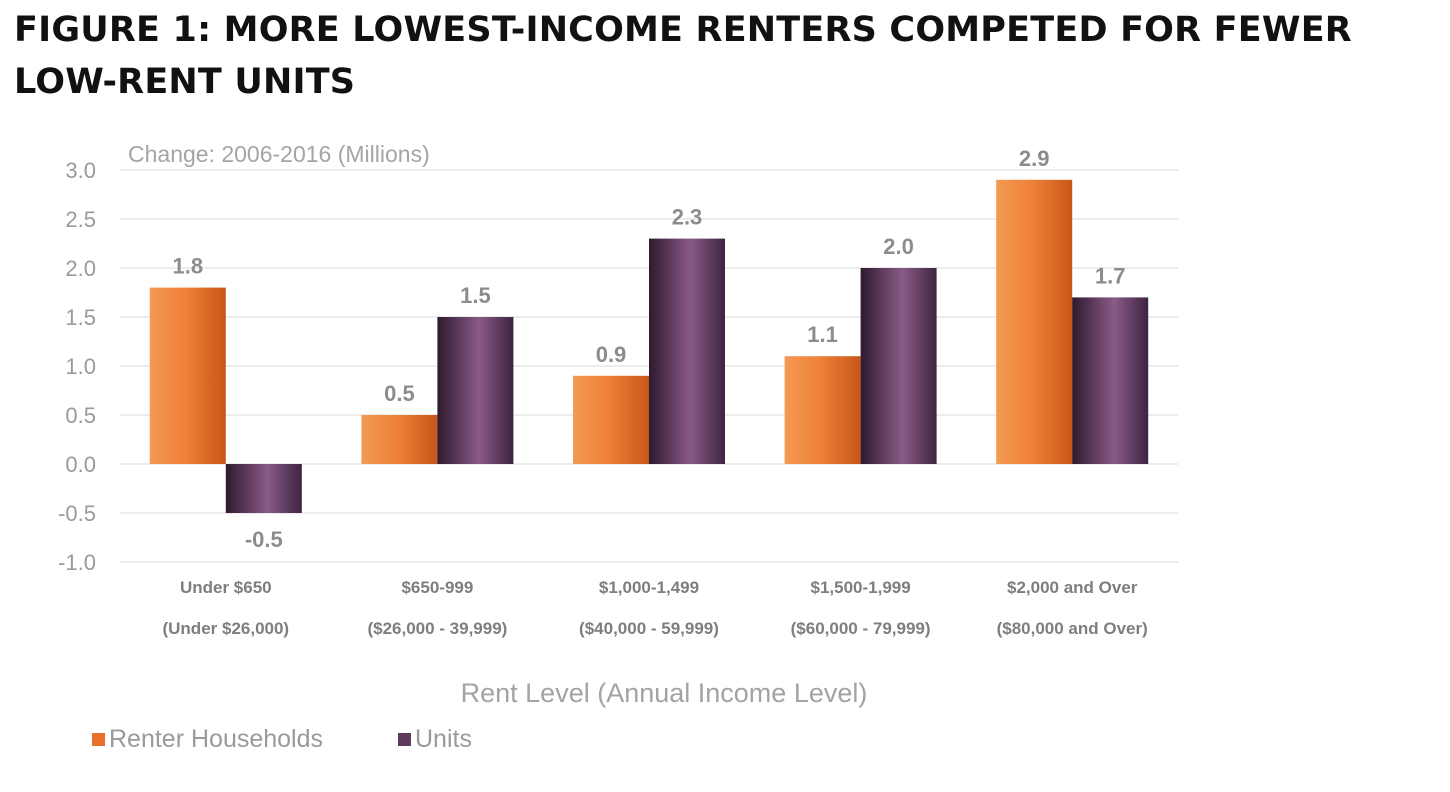 The height and width of the screenshot is (792, 1450). Describe the element at coordinates (437, 628) in the screenshot. I see `x-tick-label: ($26,000 - 39,999)` at that location.